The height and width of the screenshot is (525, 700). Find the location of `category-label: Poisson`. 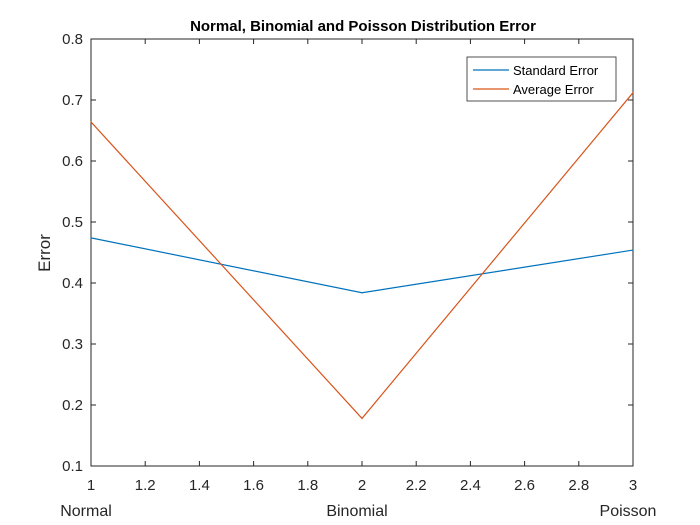

category-label: Poisson is located at coordinates (628, 511).